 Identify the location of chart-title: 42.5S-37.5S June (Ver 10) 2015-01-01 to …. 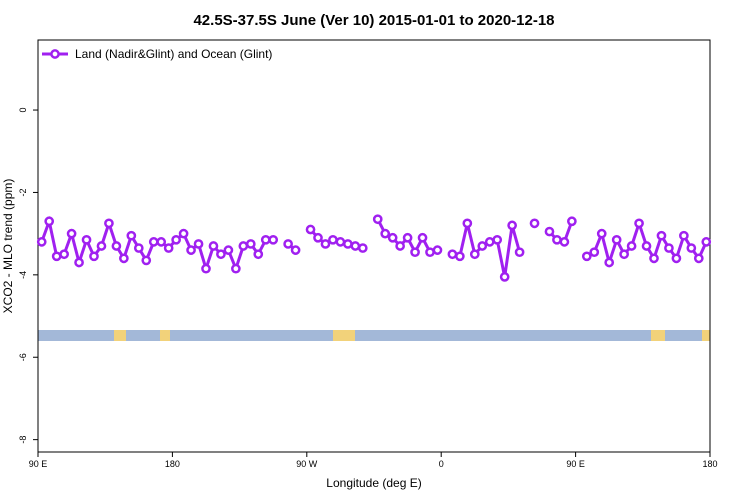
(373, 20).